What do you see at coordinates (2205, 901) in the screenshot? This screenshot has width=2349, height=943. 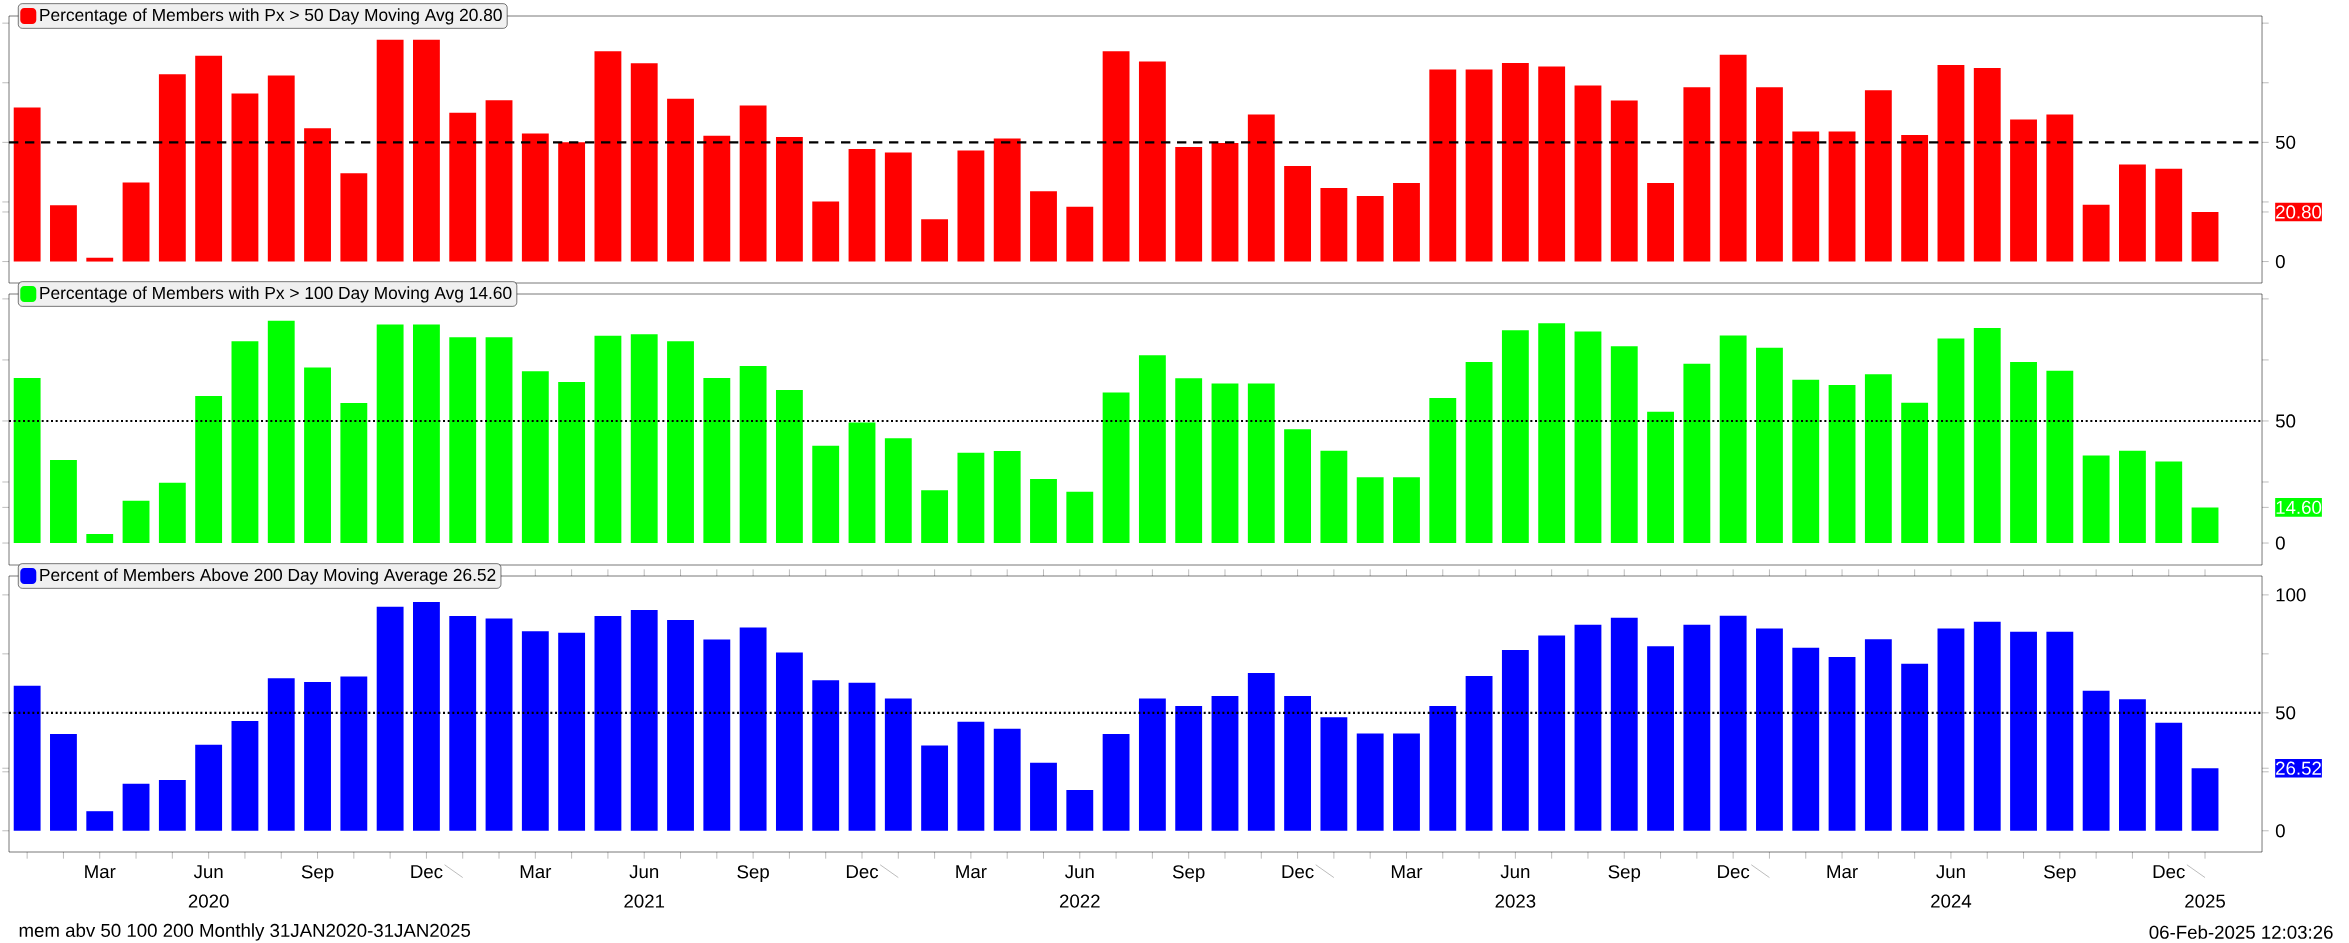 I see `text: 2025` at bounding box center [2205, 901].